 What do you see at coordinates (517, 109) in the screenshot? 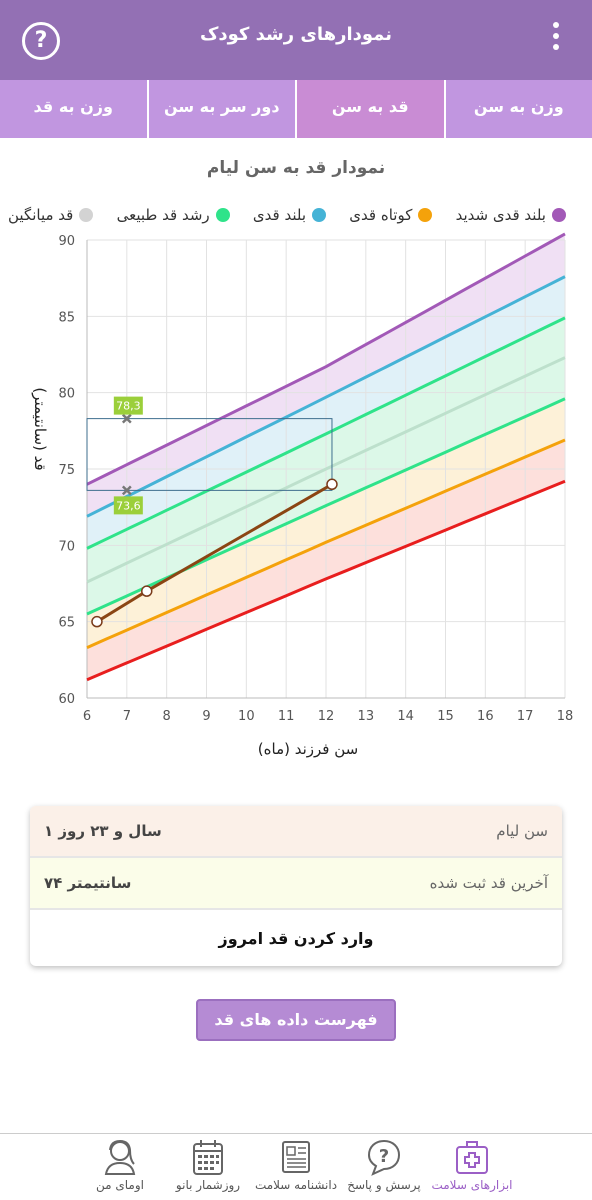
I see `tab-weight-for-age: وزن به سن` at bounding box center [517, 109].